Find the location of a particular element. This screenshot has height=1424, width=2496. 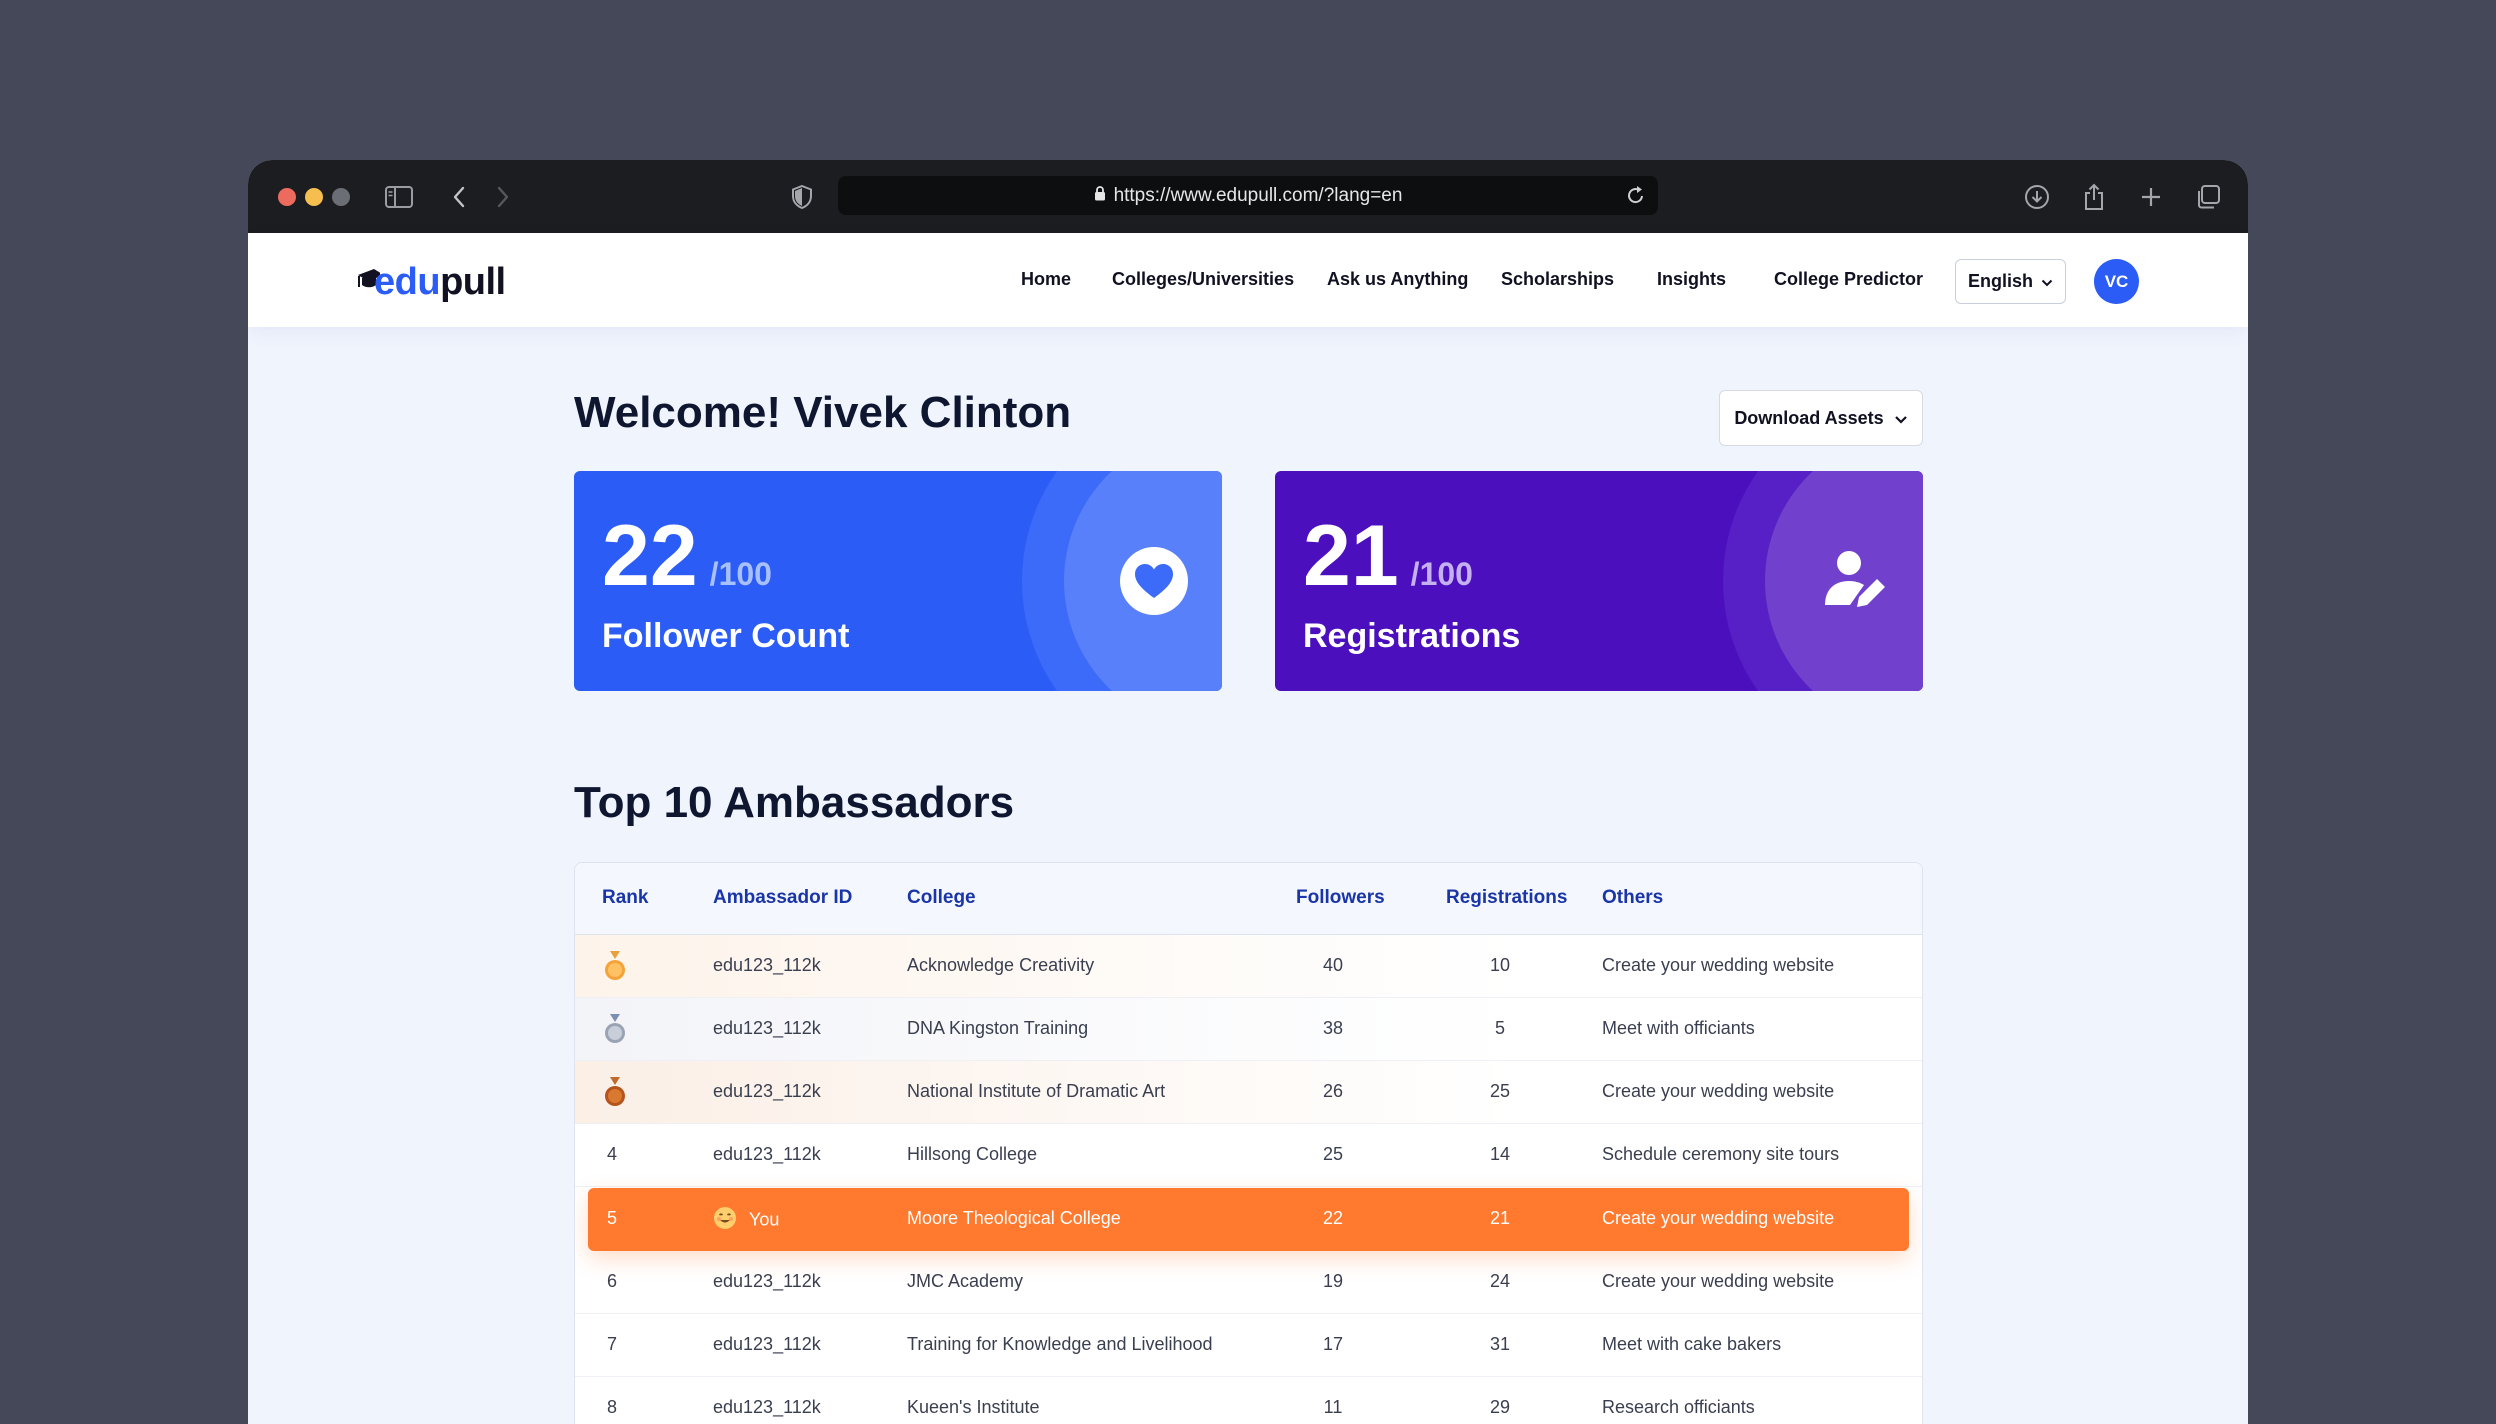

rank-number: 4 is located at coordinates (612, 1154).